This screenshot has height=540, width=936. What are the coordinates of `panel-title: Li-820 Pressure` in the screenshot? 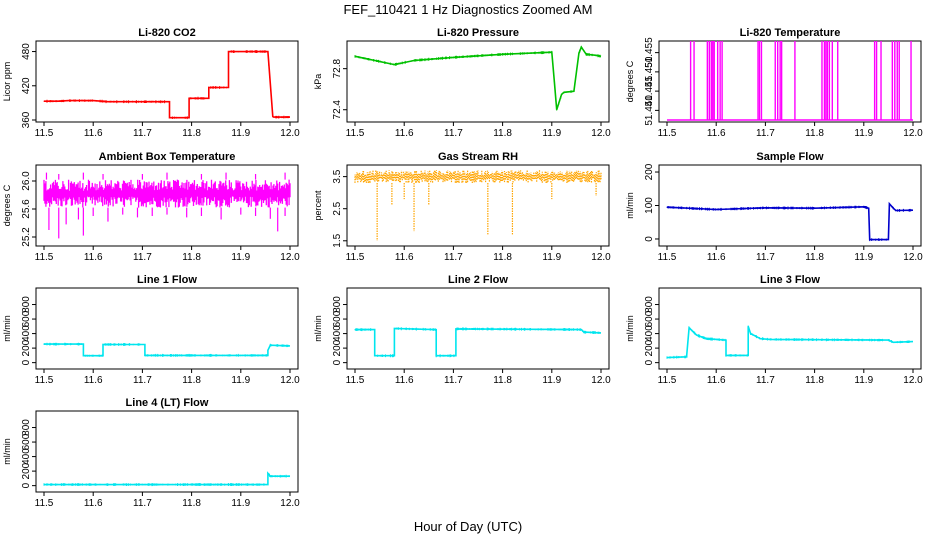 It's located at (478, 33).